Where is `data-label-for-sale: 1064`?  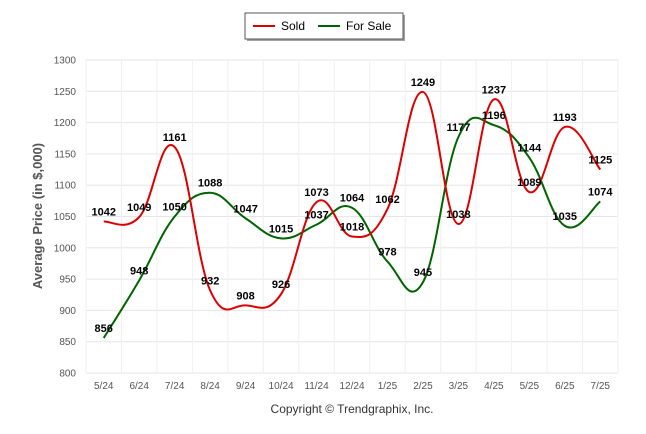
data-label-for-sale: 1064 is located at coordinates (352, 199).